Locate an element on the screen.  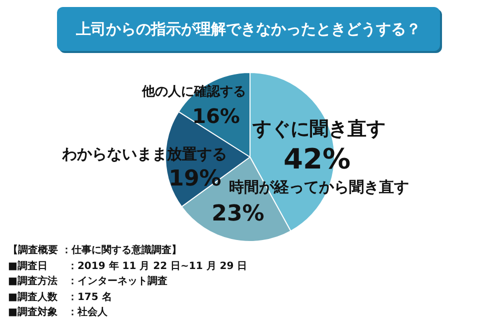
slice-label: わからないまま放置する is located at coordinates (144, 153).